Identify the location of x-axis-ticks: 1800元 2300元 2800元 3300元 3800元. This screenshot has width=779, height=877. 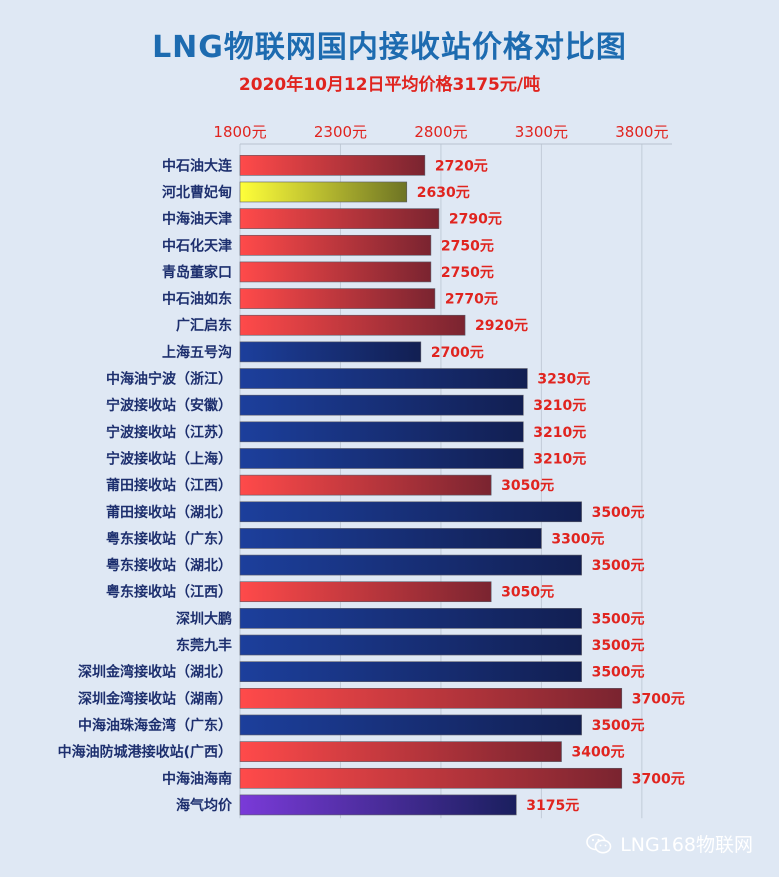
(440, 132).